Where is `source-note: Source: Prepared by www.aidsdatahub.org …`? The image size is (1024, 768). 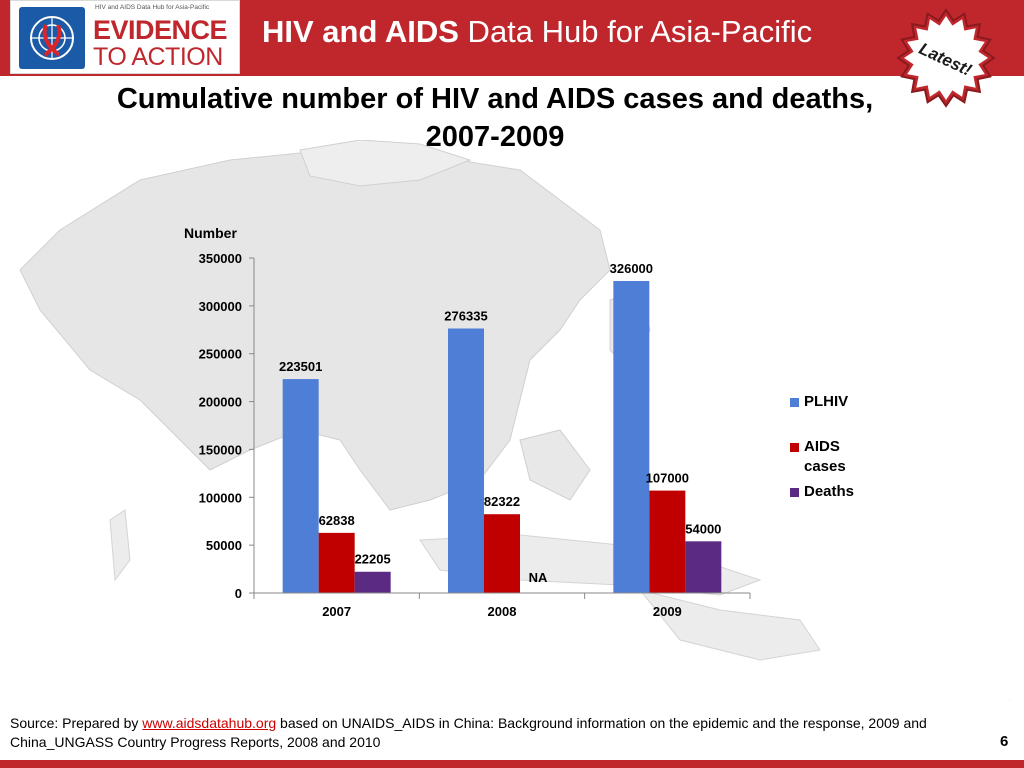 source-note: Source: Prepared by www.aidsdatahub.org … is located at coordinates (490, 733).